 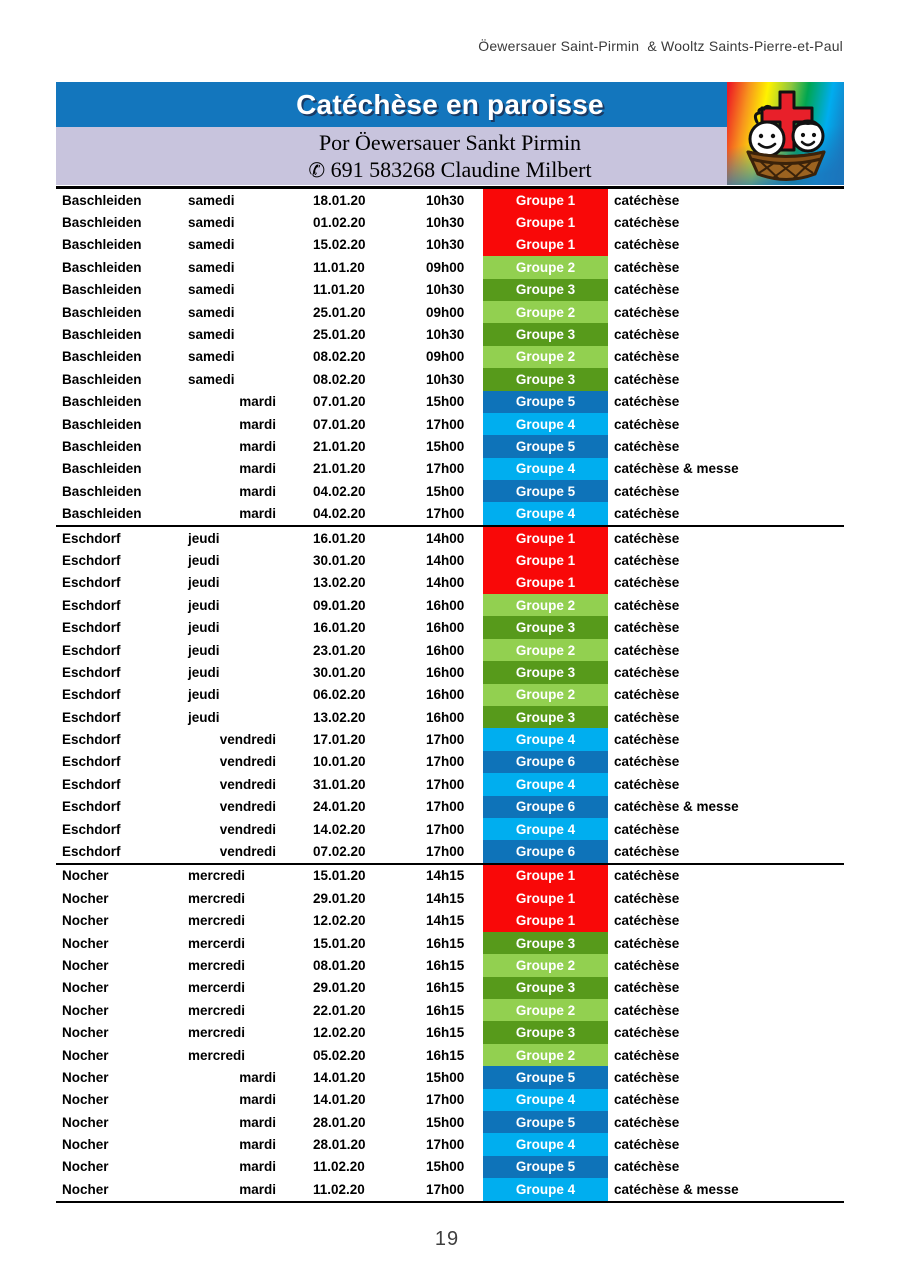 I want to click on cell-date: 25.01.20, so click(x=339, y=312).